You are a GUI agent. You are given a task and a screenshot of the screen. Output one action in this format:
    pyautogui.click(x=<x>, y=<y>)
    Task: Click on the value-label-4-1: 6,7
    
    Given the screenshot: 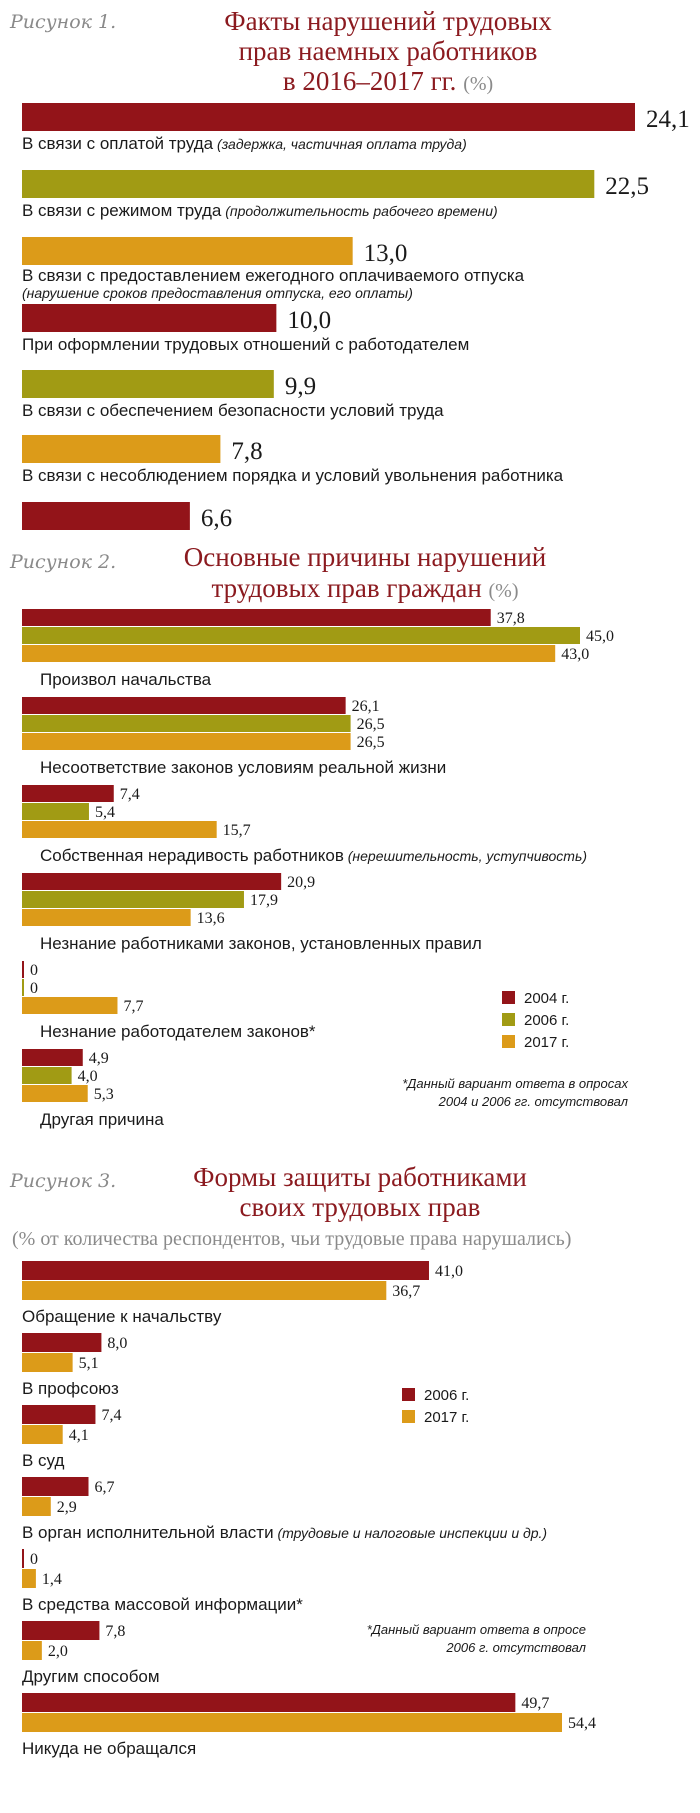 What is the action you would take?
    pyautogui.click(x=105, y=1487)
    